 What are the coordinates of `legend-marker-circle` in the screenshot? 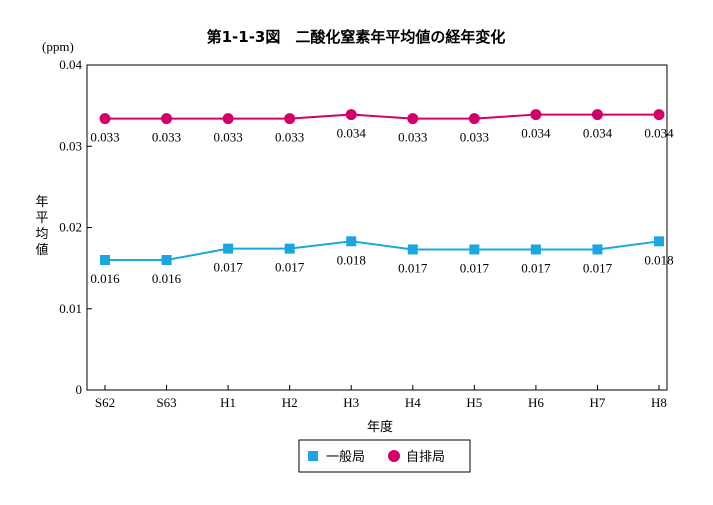 It's located at (394, 456).